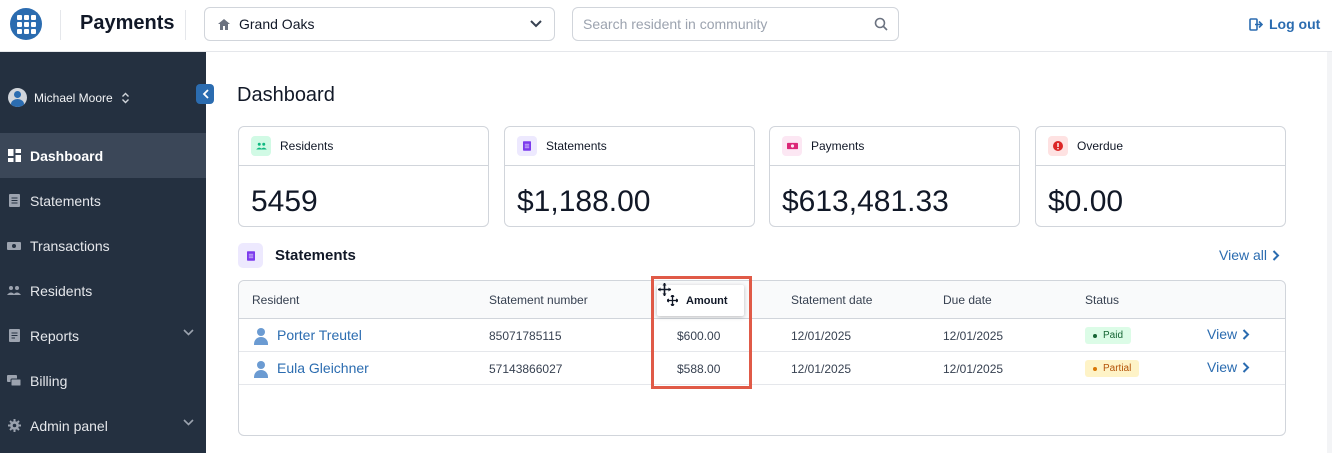 Image resolution: width=1332 pixels, height=453 pixels. I want to click on sidebar-item-dashboard: Dashboard, so click(103, 155).